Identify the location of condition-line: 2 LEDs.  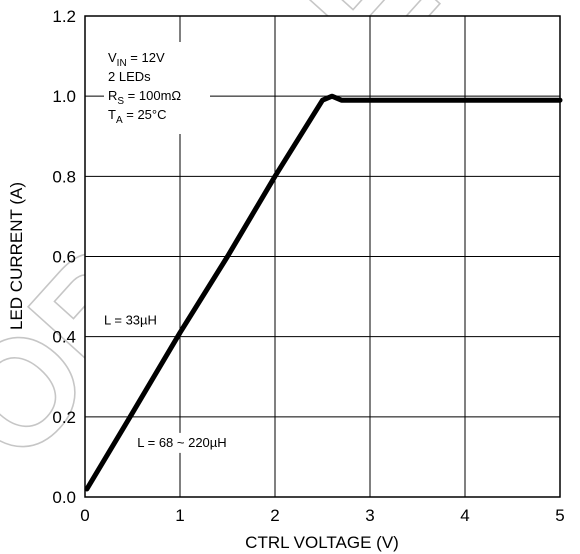
(129, 76).